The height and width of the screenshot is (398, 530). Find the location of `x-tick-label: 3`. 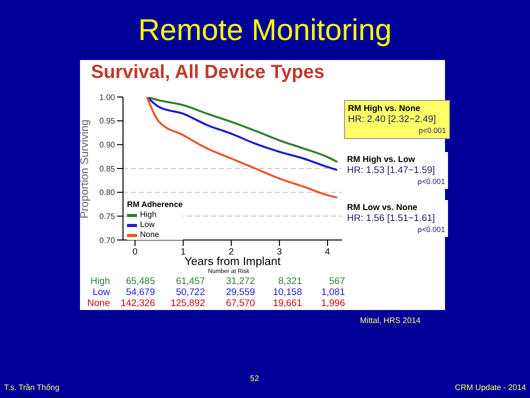

x-tick-label: 3 is located at coordinates (279, 251).